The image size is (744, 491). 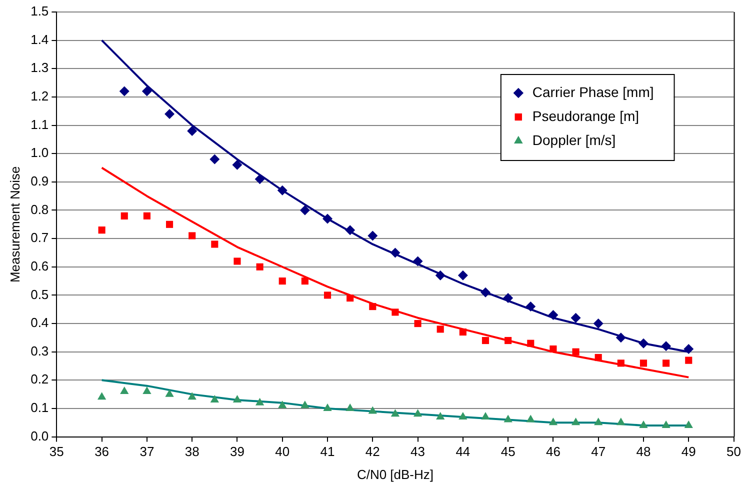 What do you see at coordinates (574, 140) in the screenshot?
I see `legend-label: Doppler [m/s]` at bounding box center [574, 140].